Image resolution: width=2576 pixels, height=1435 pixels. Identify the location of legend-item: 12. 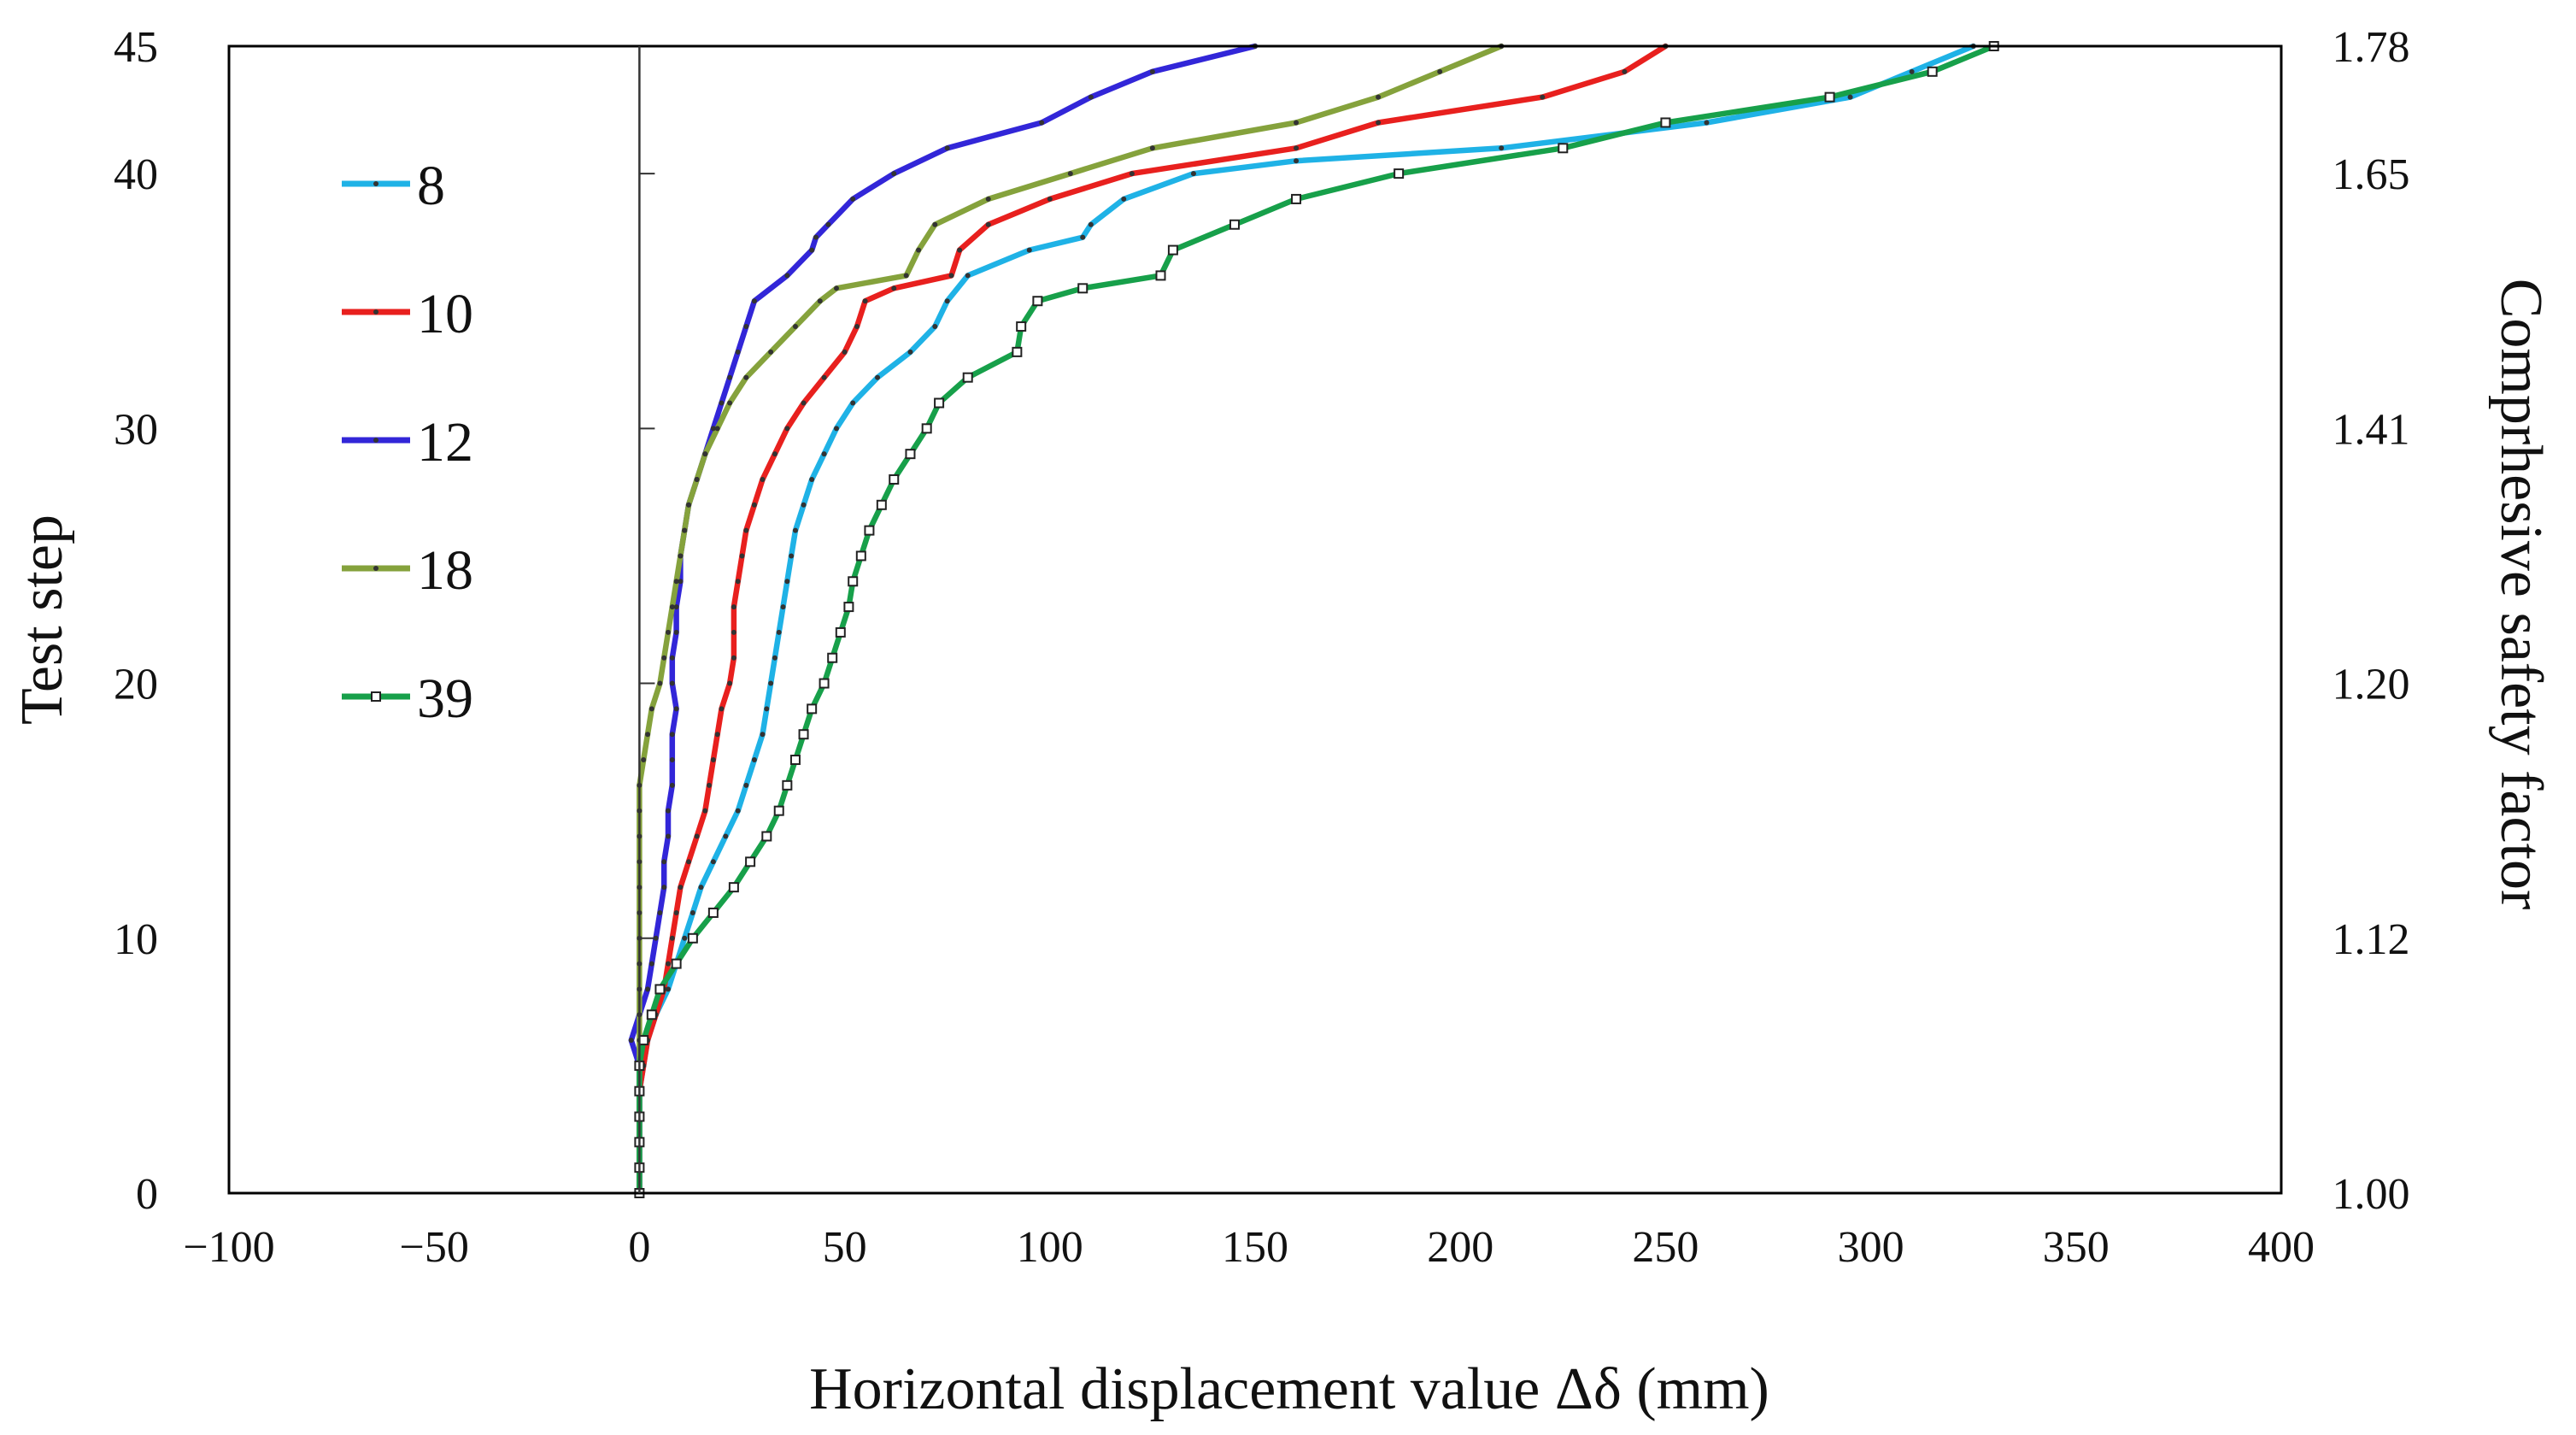
(407, 442).